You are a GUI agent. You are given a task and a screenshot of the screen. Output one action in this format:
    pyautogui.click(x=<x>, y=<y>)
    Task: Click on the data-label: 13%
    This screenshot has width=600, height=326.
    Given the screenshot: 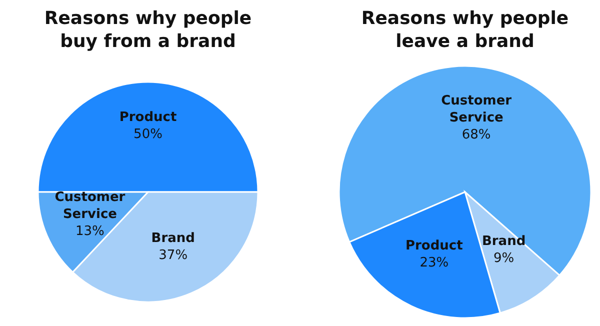 What is the action you would take?
    pyautogui.click(x=90, y=232)
    